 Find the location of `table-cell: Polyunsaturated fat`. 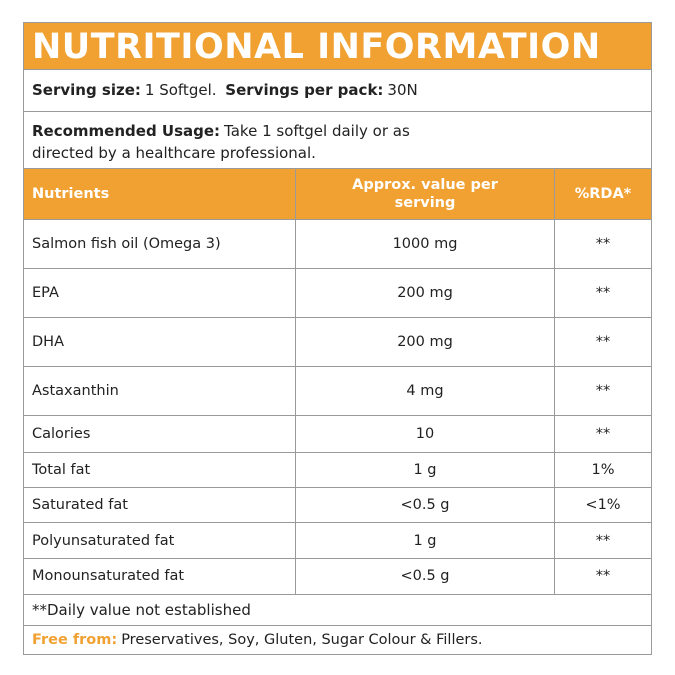

table-cell: Polyunsaturated fat is located at coordinates (160, 540).